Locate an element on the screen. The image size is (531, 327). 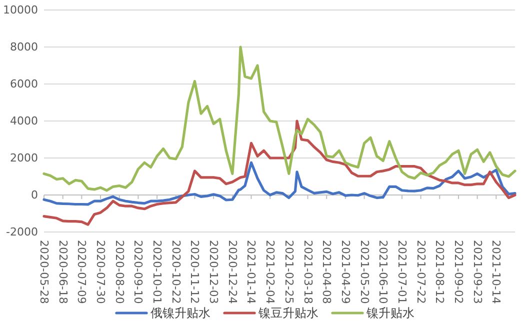
y-tick-label: 10000 is located at coordinates (20, 10).